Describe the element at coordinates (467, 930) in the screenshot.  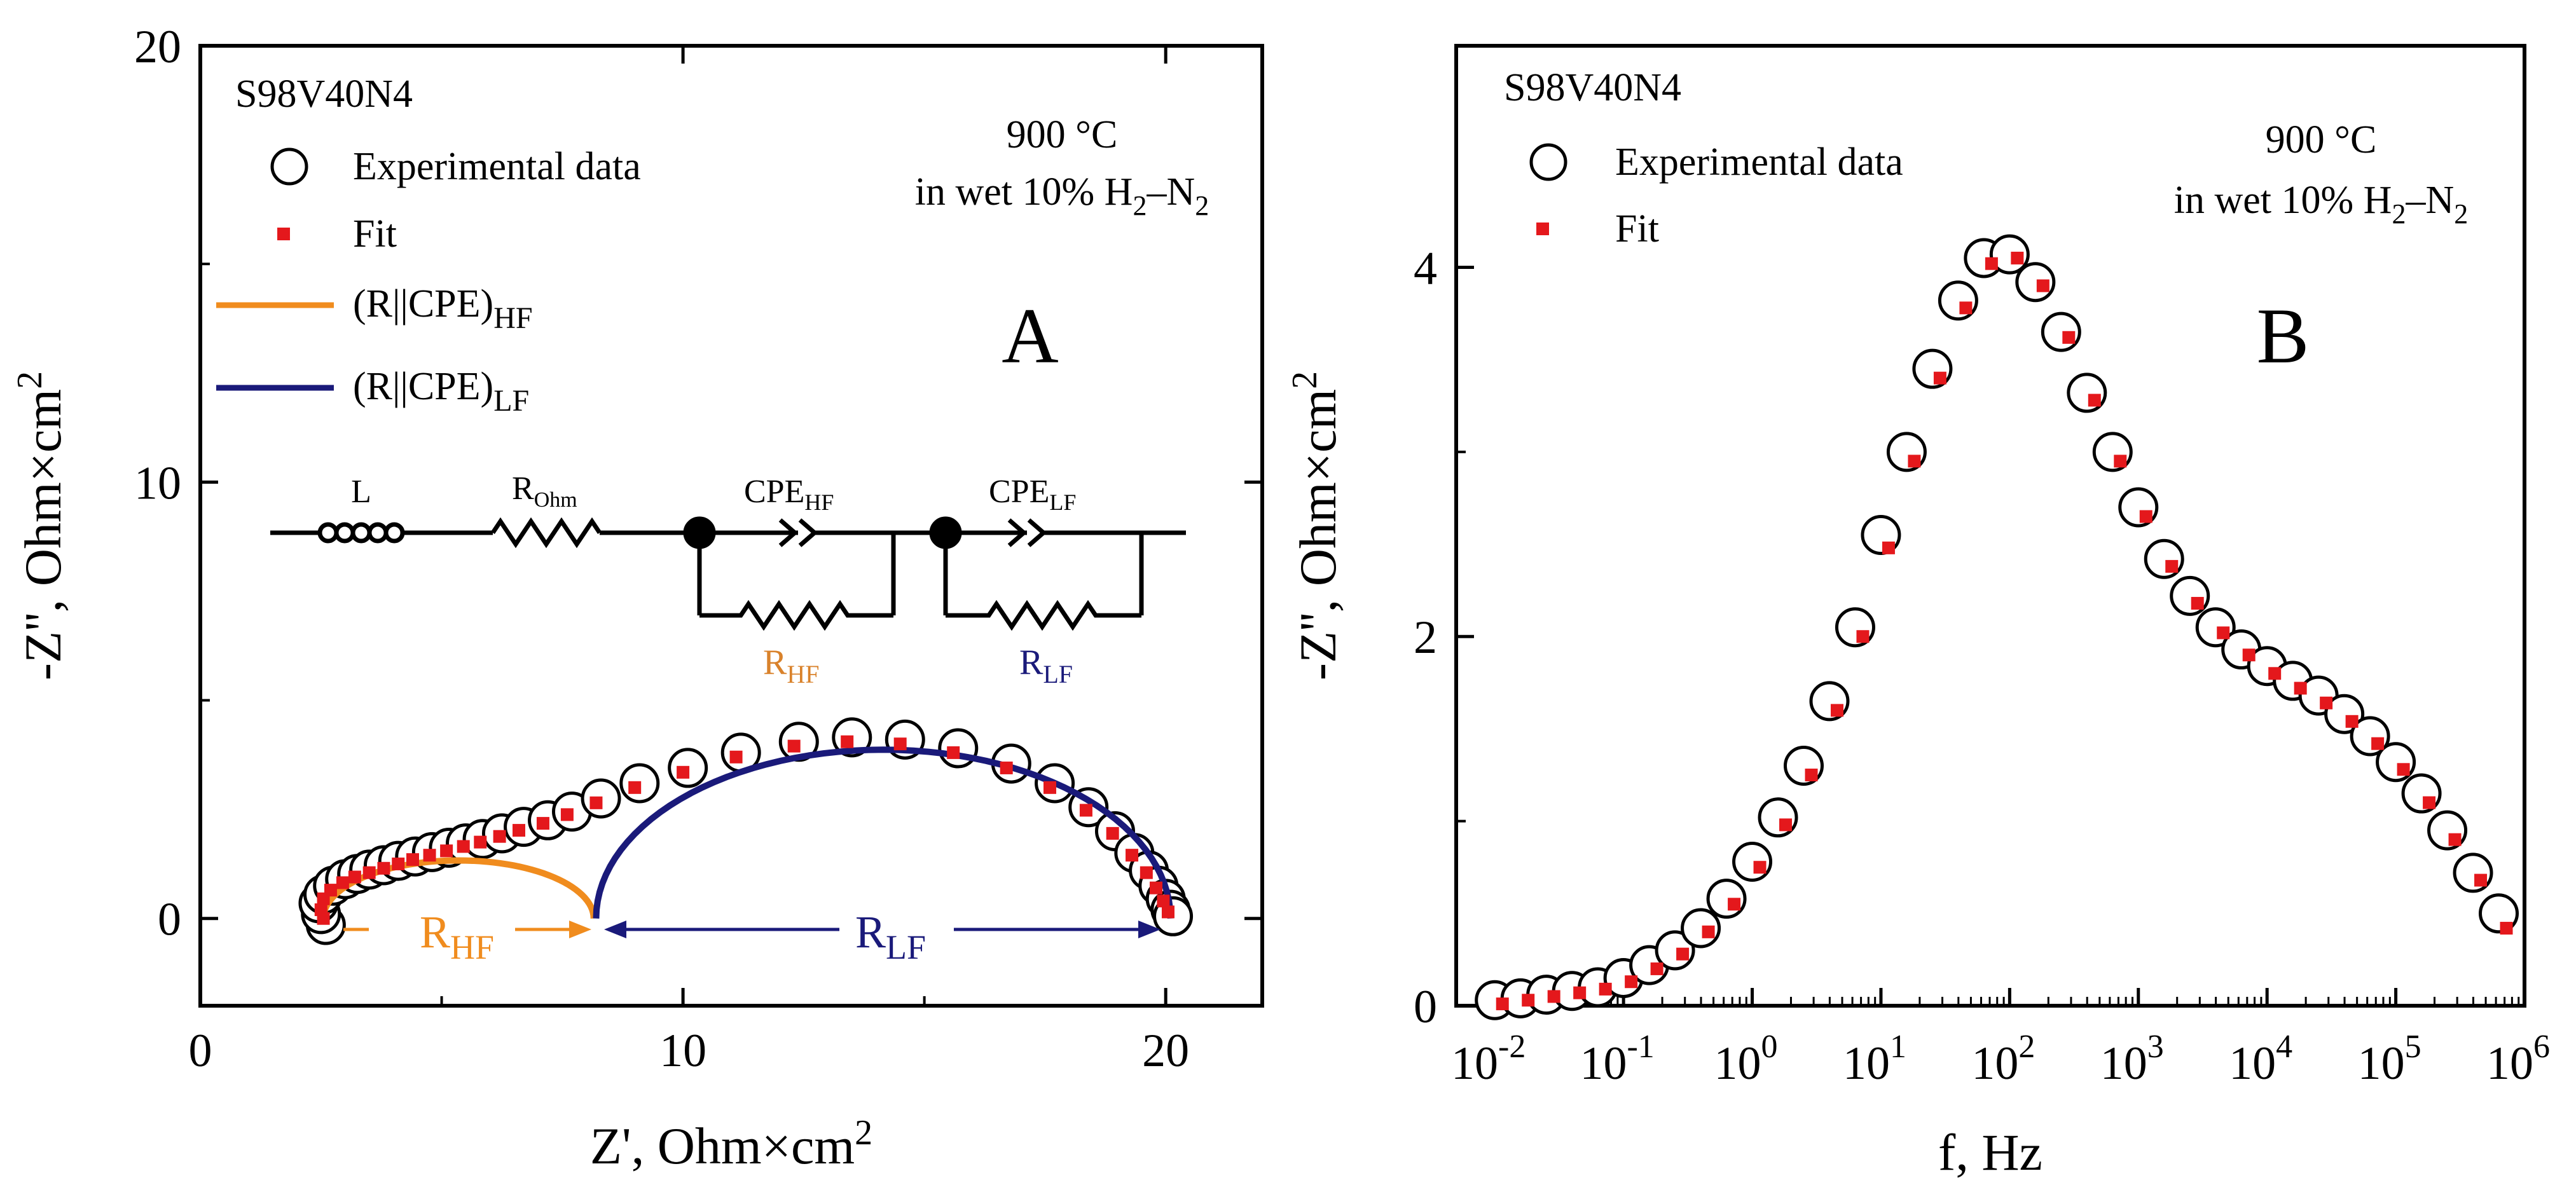
I see `rhf-arrow` at that location.